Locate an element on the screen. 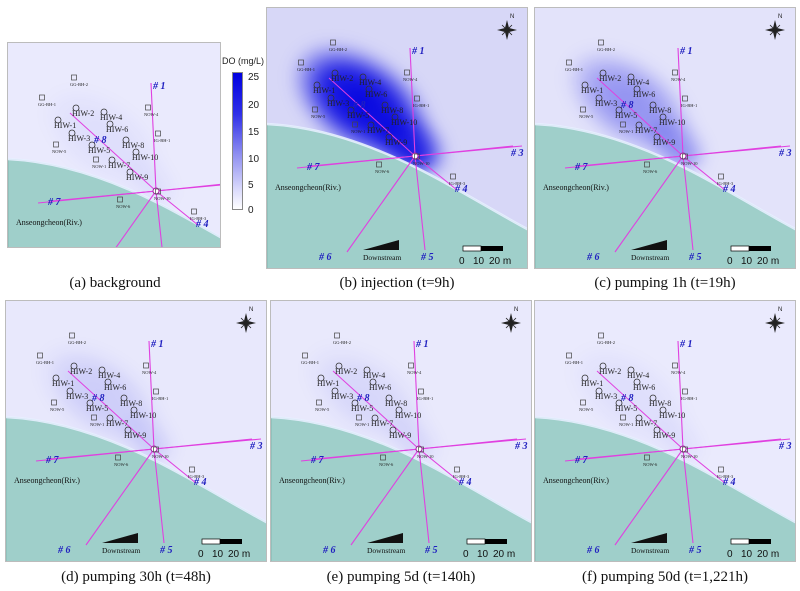 This screenshot has width=800, height=591. line-label: # 8 is located at coordinates (363, 398).